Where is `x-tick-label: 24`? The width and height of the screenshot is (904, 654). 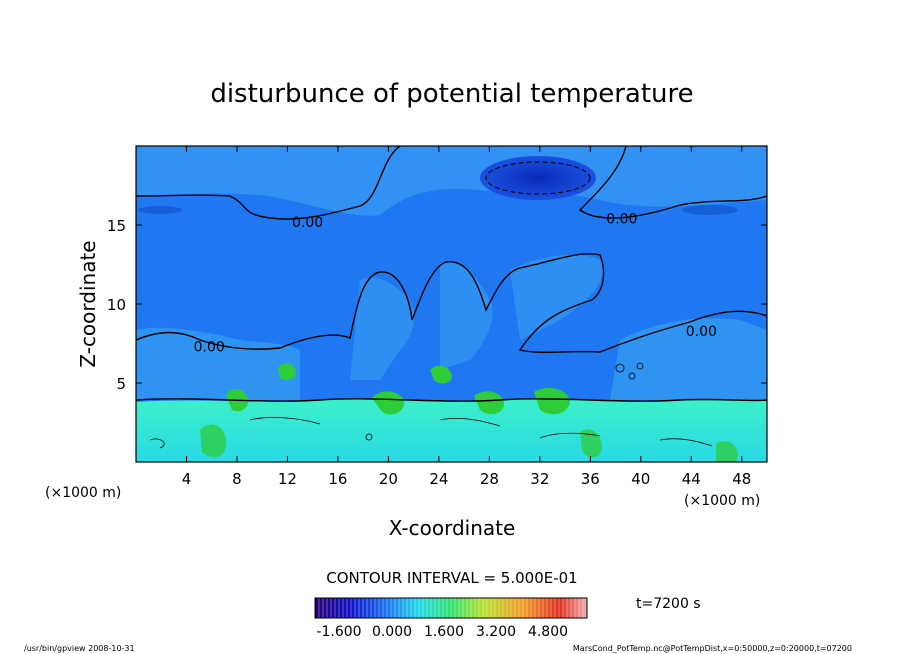
x-tick-label: 24 is located at coordinates (438, 479).